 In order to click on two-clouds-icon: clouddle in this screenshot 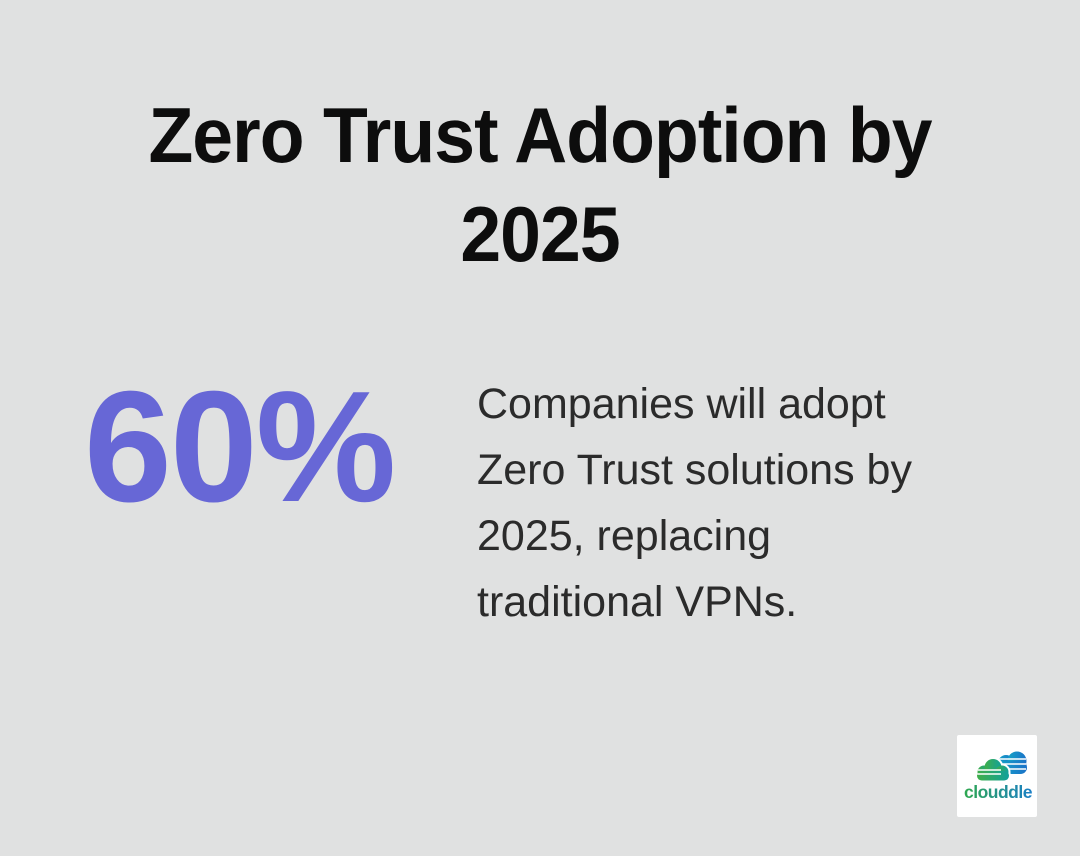, I will do `click(998, 776)`.